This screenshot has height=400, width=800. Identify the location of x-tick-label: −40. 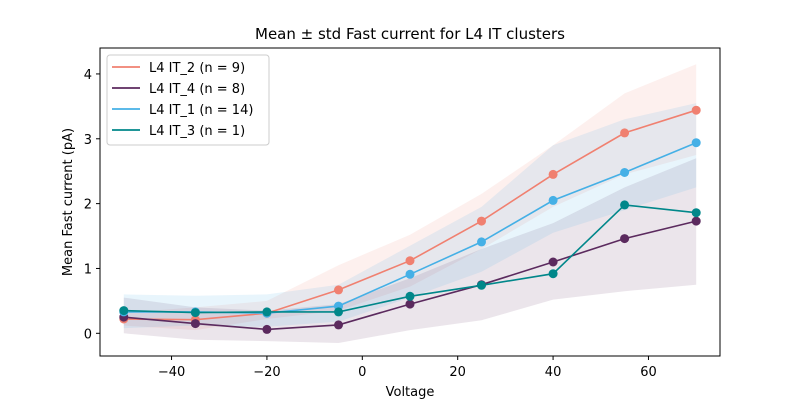
(171, 372).